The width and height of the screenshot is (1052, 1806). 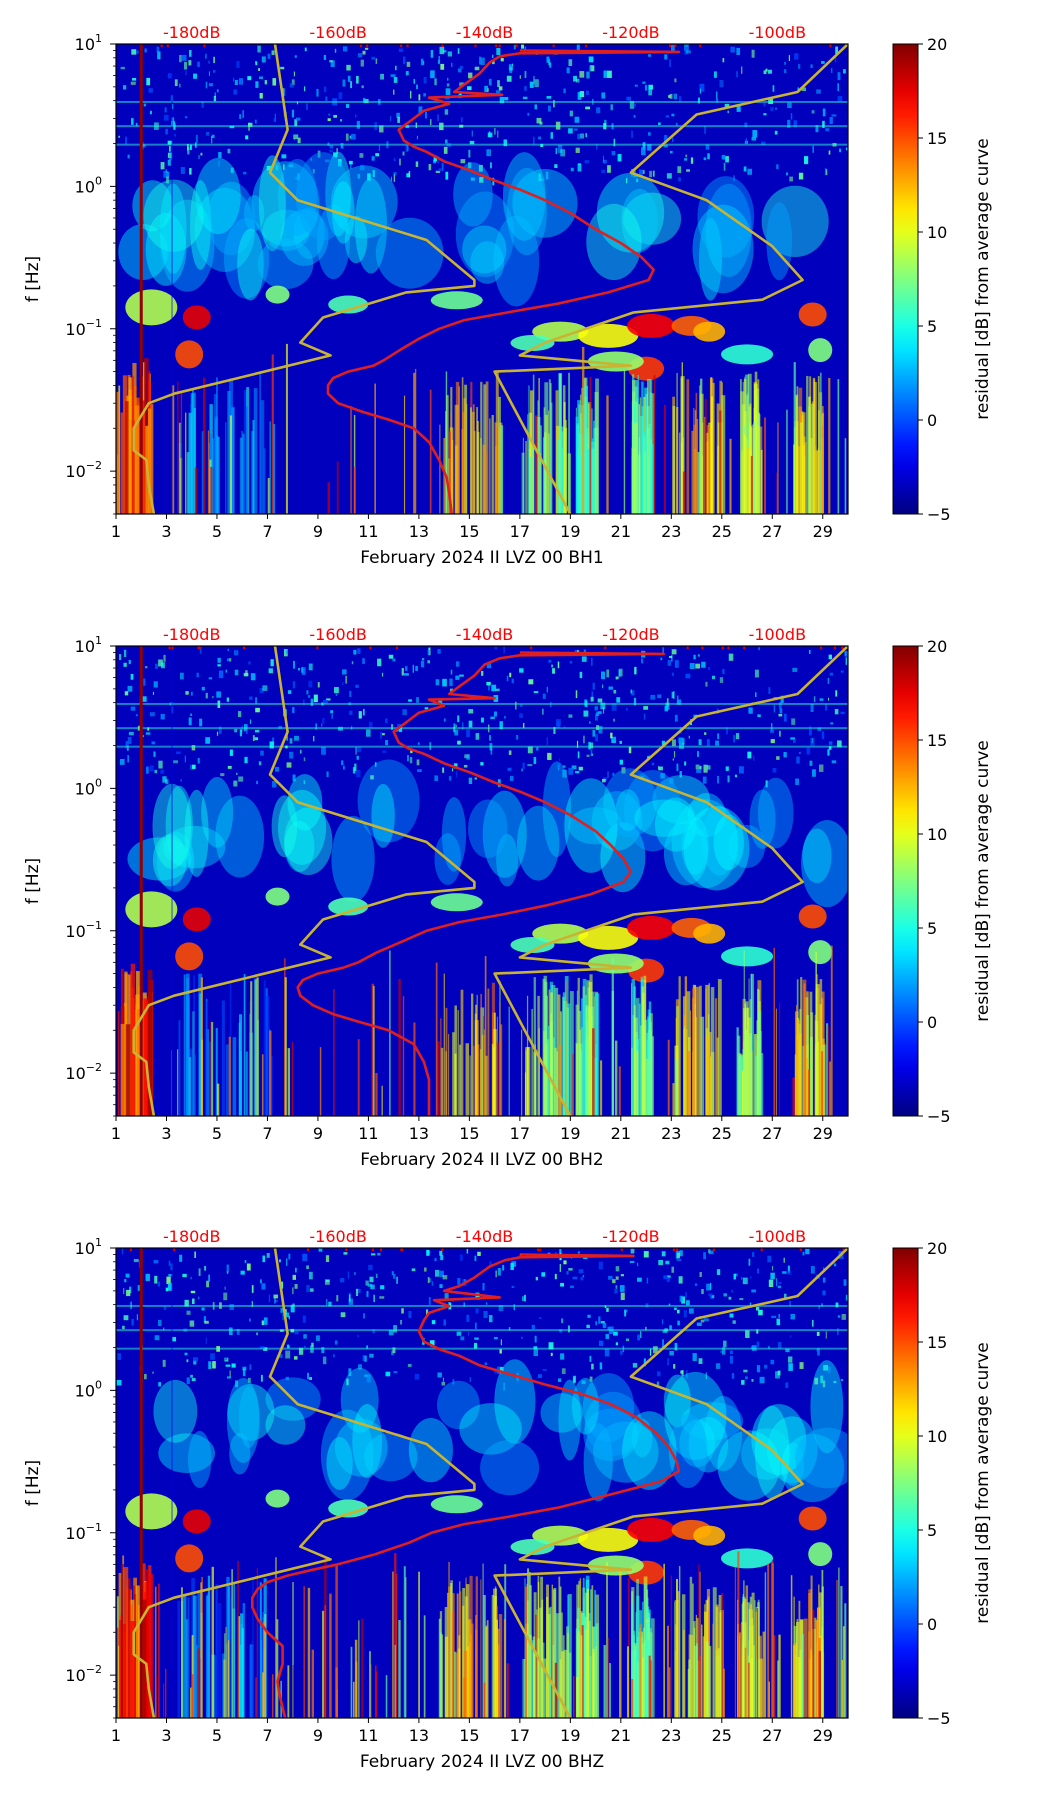 What do you see at coordinates (122, 1641) in the screenshot?
I see `lf-high-residual` at bounding box center [122, 1641].